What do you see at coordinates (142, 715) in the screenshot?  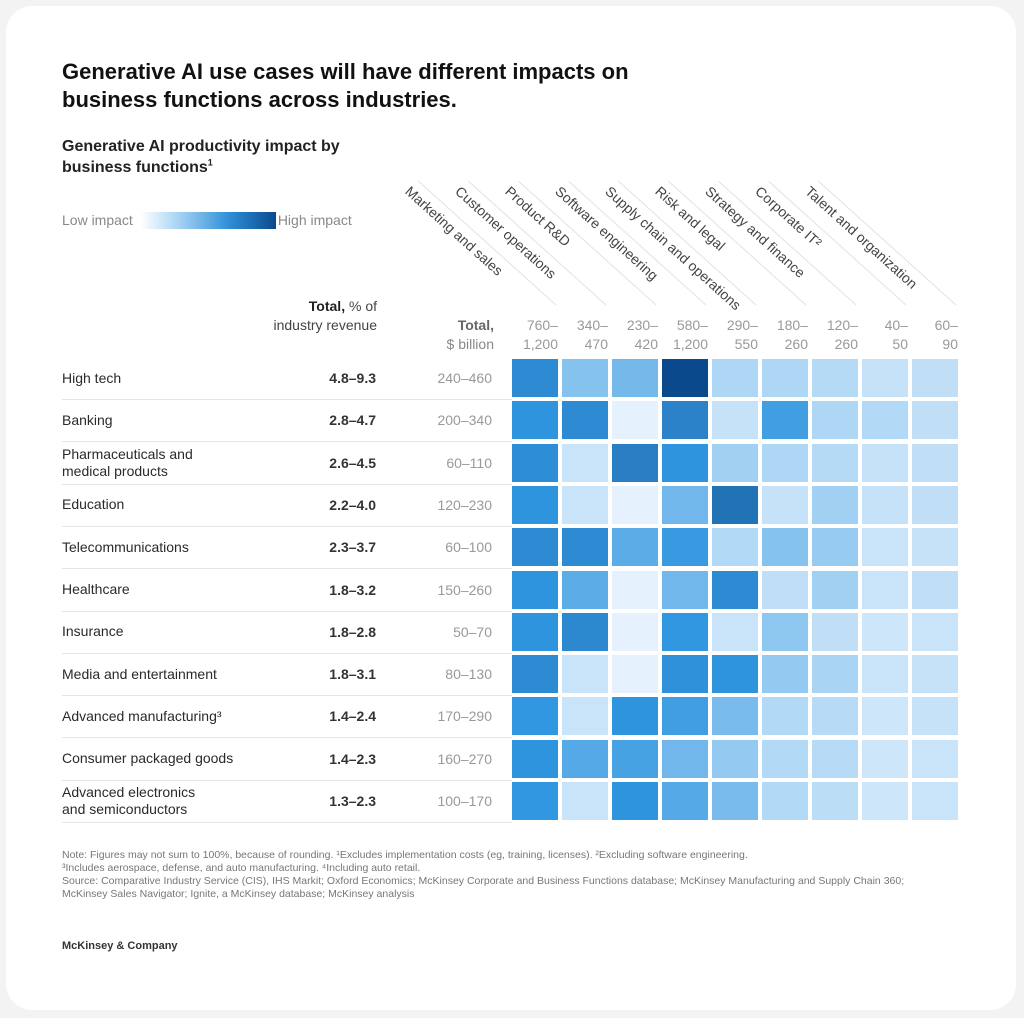 I see `industry-name: Advanced manufacturing³` at bounding box center [142, 715].